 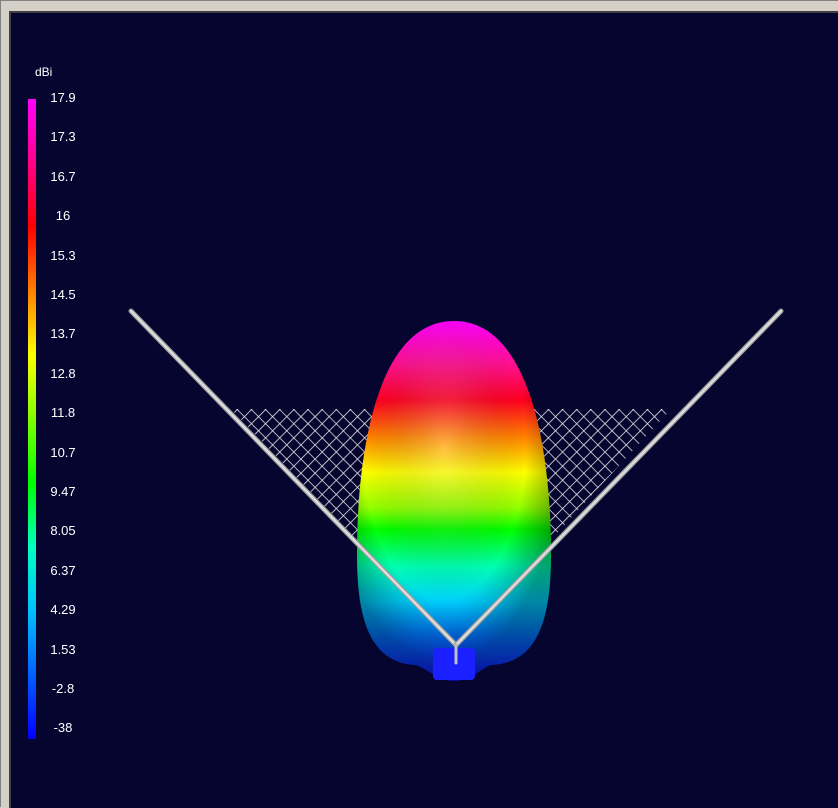 I want to click on color-scale-tick: 17.3, so click(x=63, y=137).